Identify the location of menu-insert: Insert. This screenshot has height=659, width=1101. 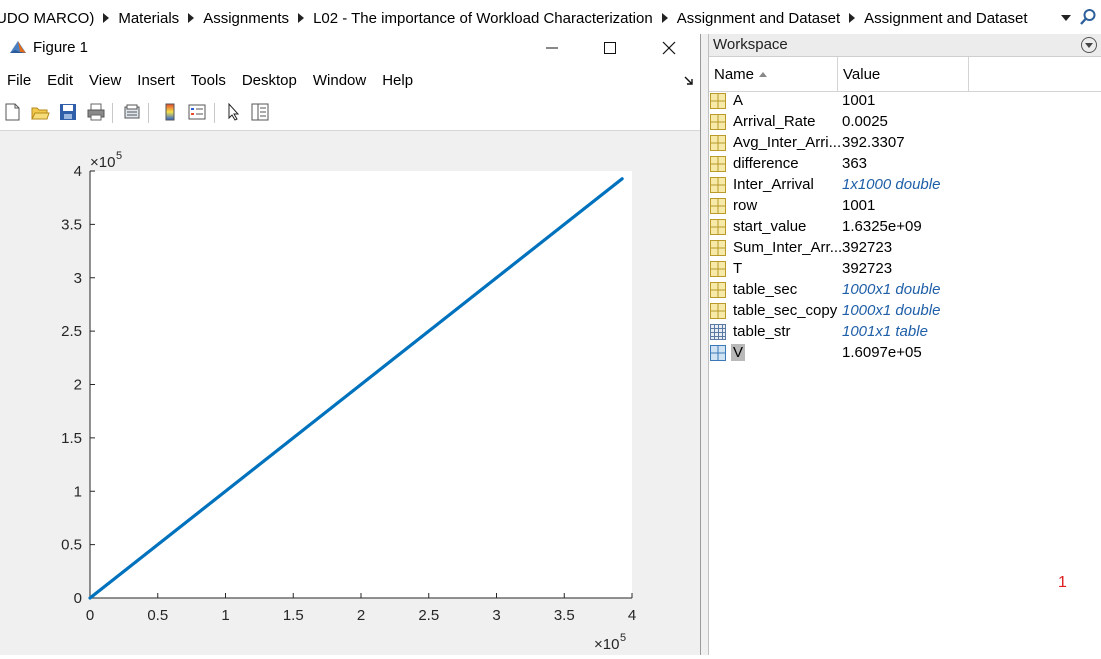
(156, 80).